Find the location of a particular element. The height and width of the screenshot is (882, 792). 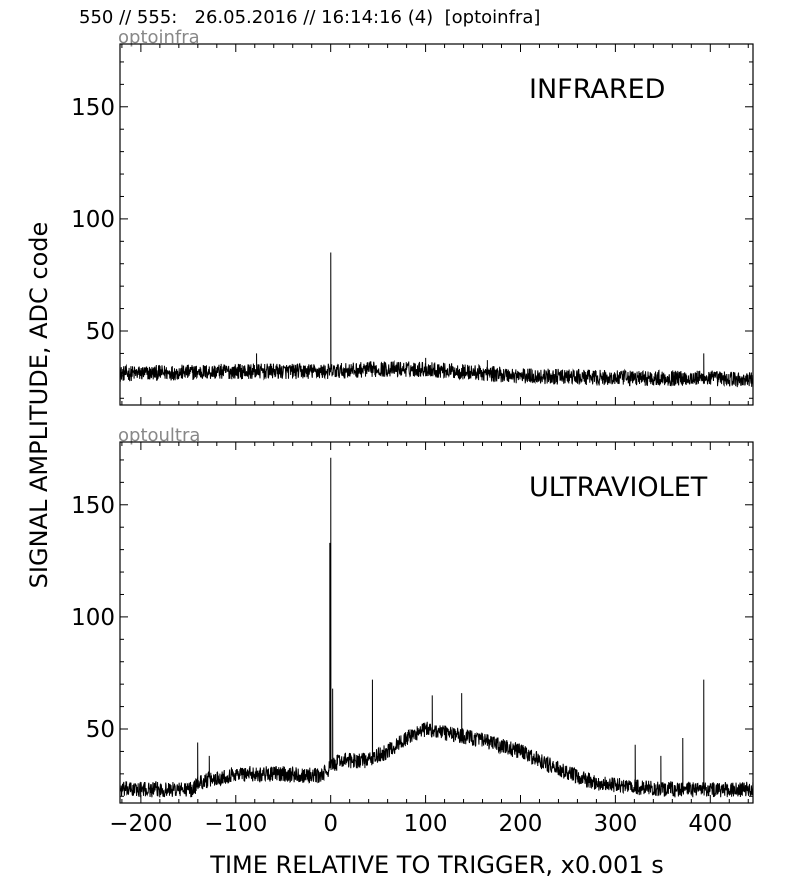

x-tick-label: 200 is located at coordinates (521, 824).